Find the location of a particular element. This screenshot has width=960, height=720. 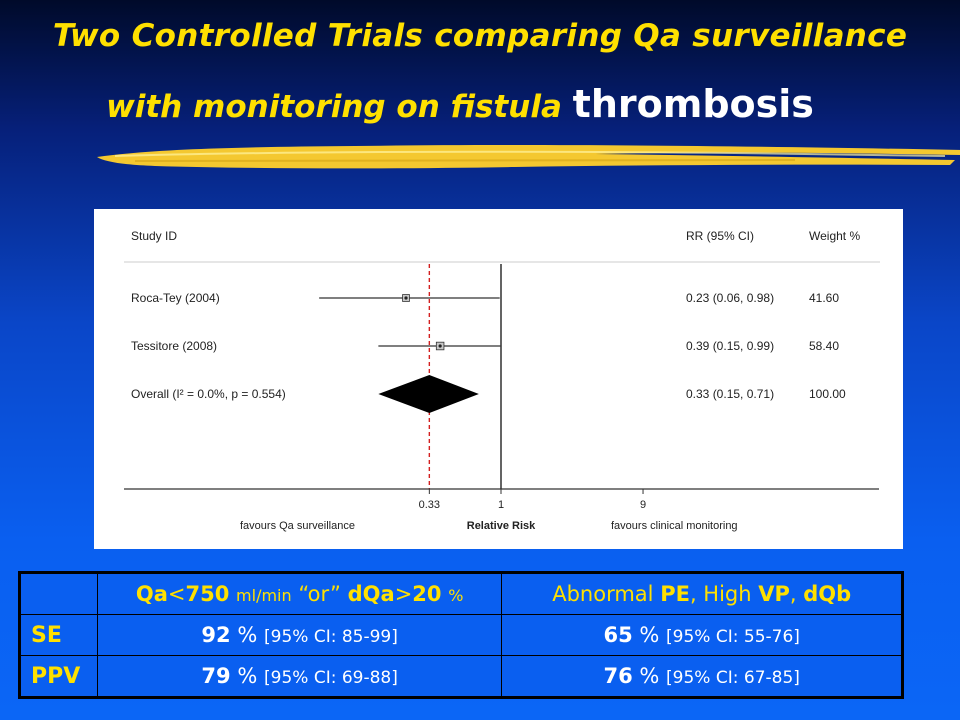

x-axis-label: Relative Risk is located at coordinates (501, 526).